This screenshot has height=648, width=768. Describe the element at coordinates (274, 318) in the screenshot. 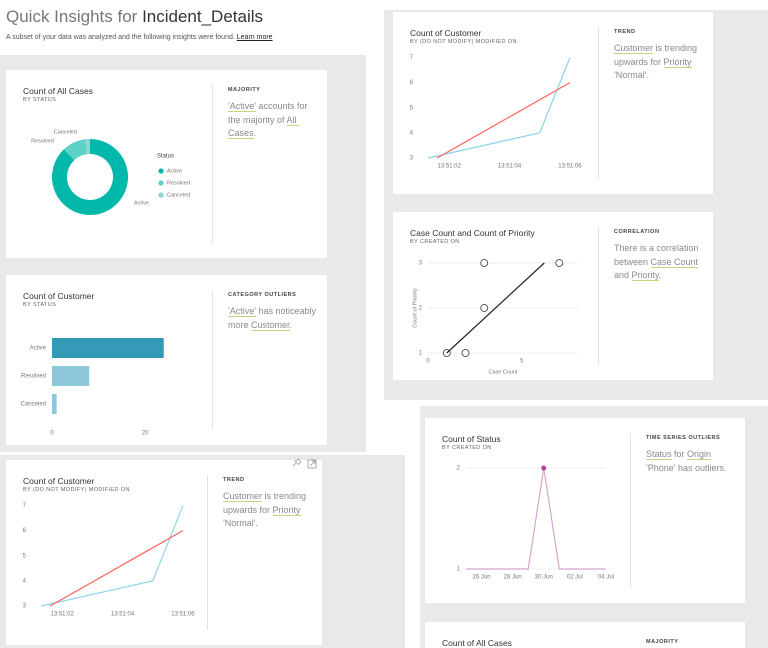

I see `insight-text: 'Active' has noticeably more Customer.` at that location.